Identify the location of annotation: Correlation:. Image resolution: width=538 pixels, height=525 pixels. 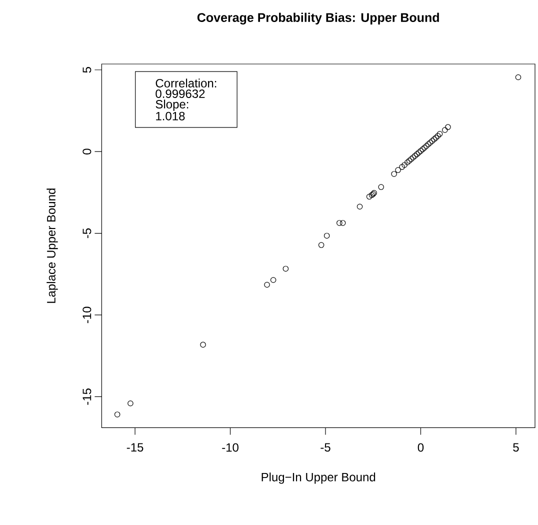
(186, 83).